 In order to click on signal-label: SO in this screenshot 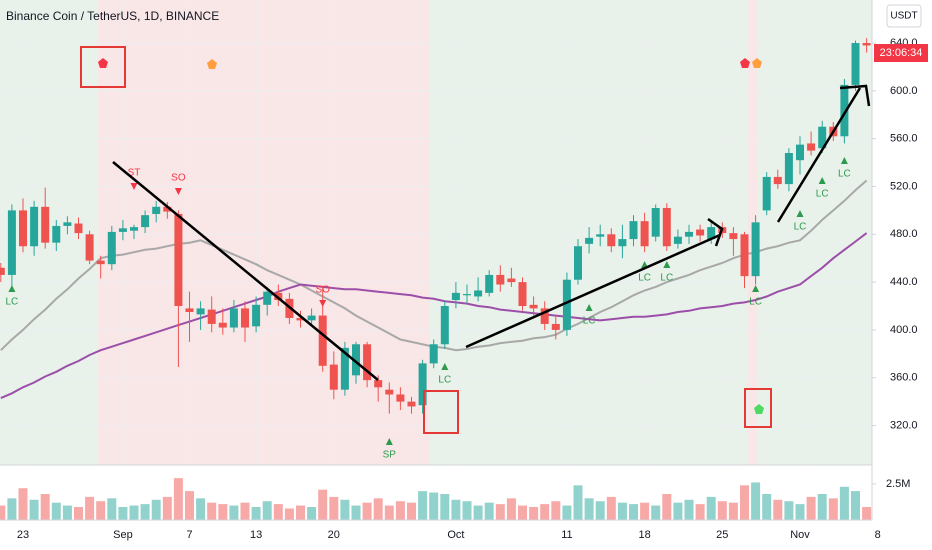, I will do `click(178, 178)`.